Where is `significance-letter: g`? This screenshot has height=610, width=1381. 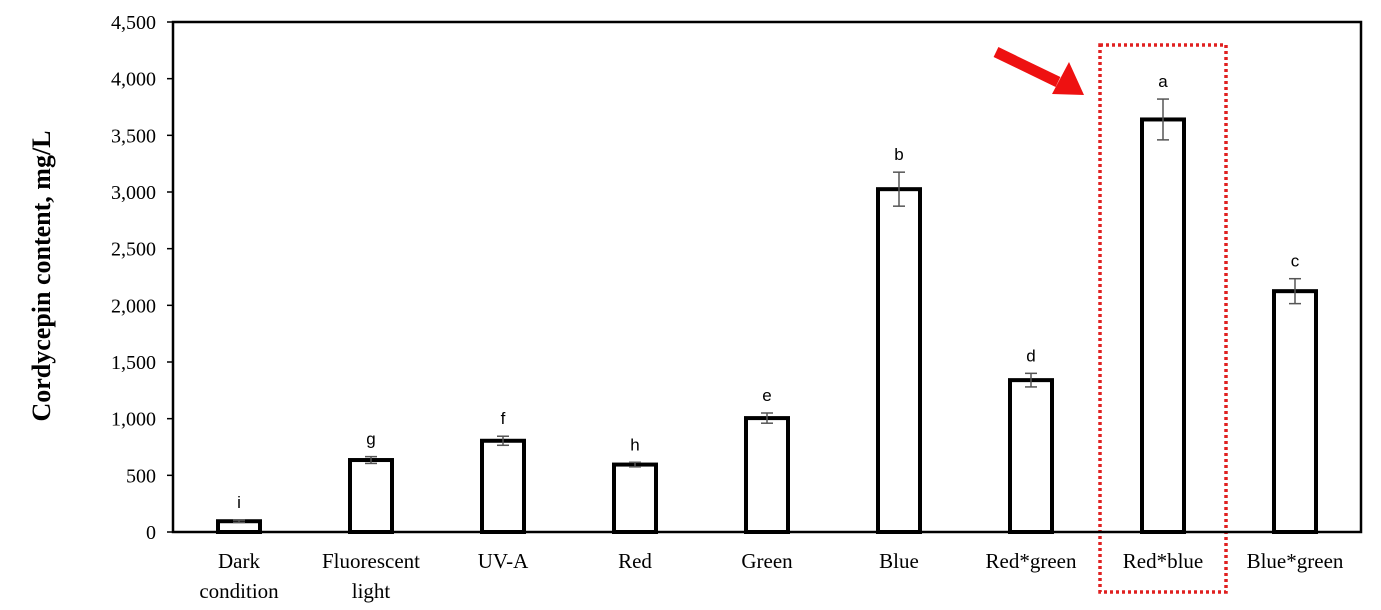 significance-letter: g is located at coordinates (370, 439).